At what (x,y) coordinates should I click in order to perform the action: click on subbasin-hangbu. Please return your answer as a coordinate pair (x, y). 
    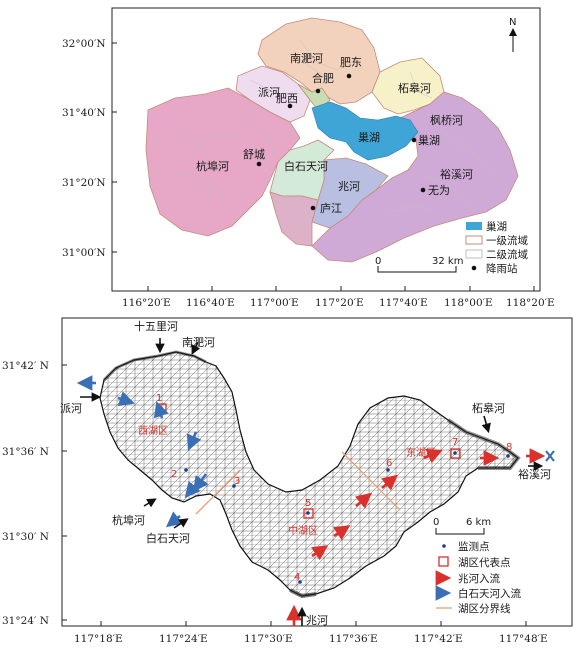
    Looking at the image, I should click on (223, 162).